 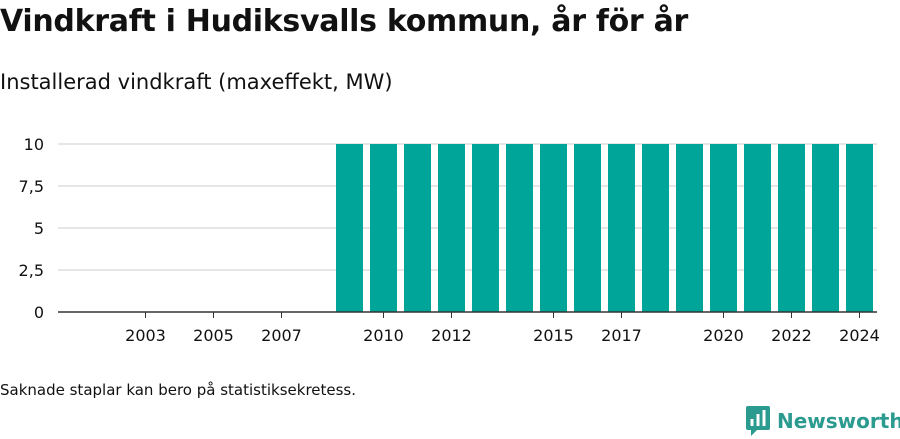 What do you see at coordinates (196, 82) in the screenshot?
I see `chart-subtitle: Installerad vindkraft (maxeffekt, MW)` at bounding box center [196, 82].